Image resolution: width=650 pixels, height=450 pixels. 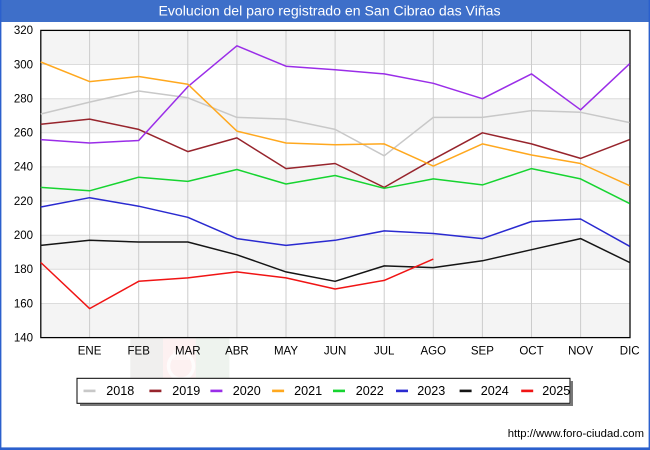 I want to click on svg-text: 220, so click(x=23, y=202).